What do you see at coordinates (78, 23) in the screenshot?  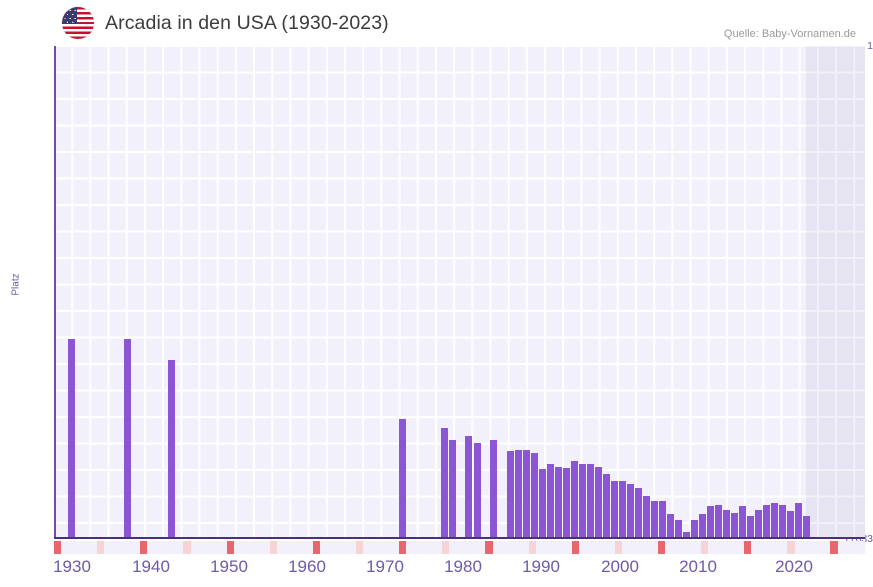 I see `us-flag-icon` at bounding box center [78, 23].